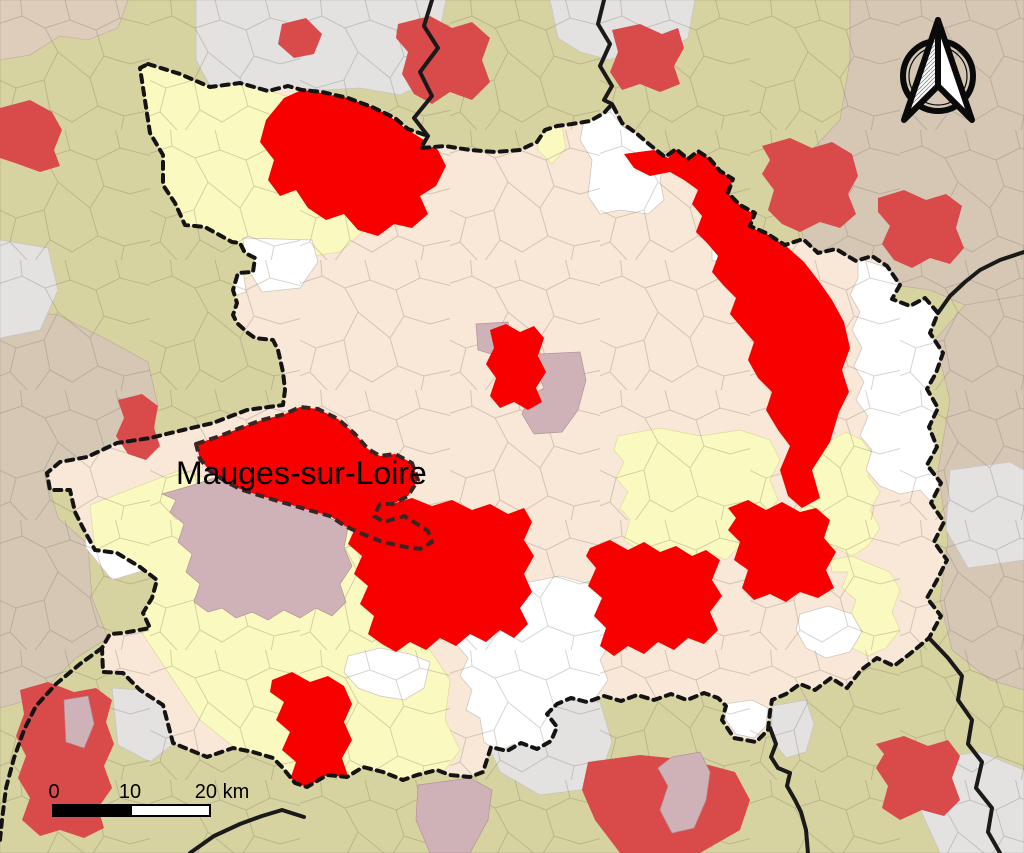 The height and width of the screenshot is (853, 1024). I want to click on mauges-sur-loire-commune, so click(314, 478).